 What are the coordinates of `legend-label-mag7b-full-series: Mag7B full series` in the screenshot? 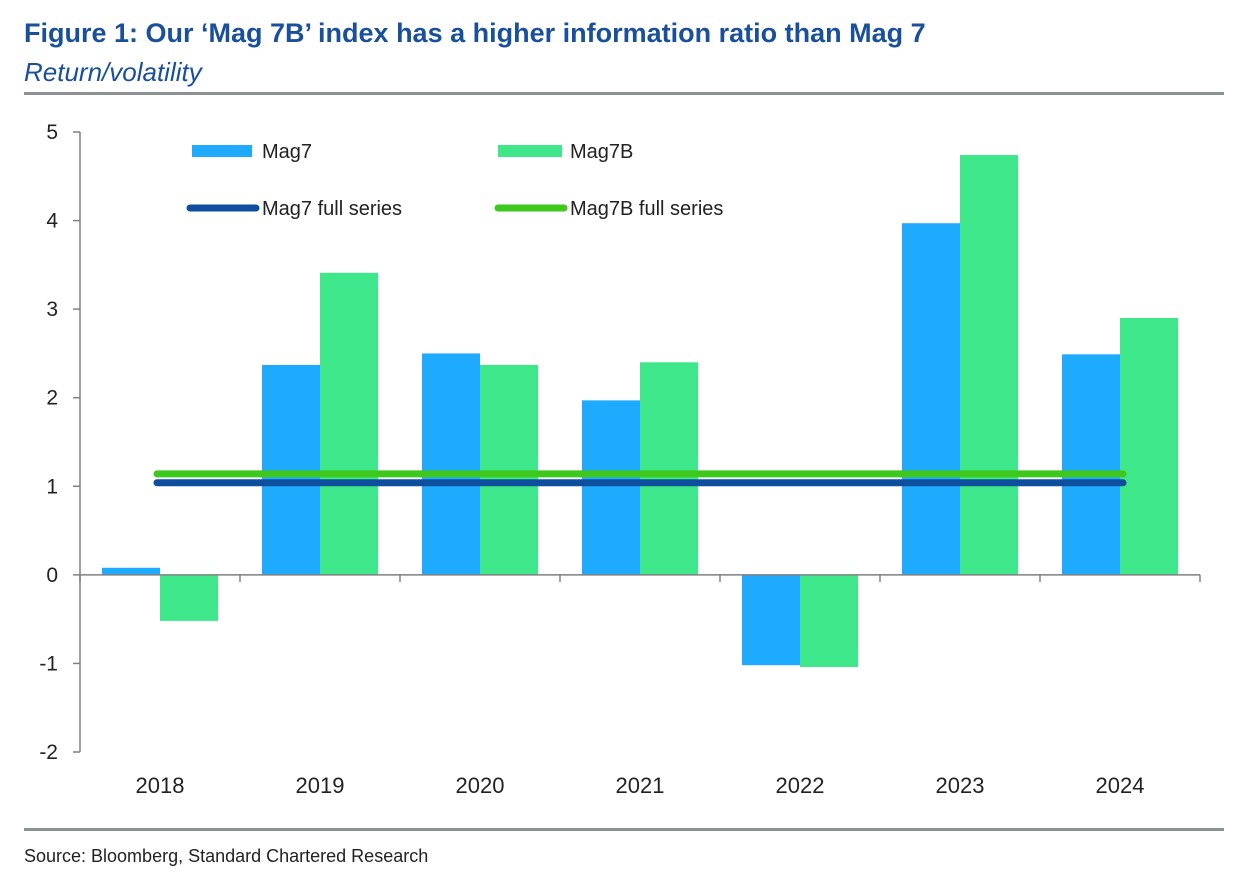 It's located at (646, 209).